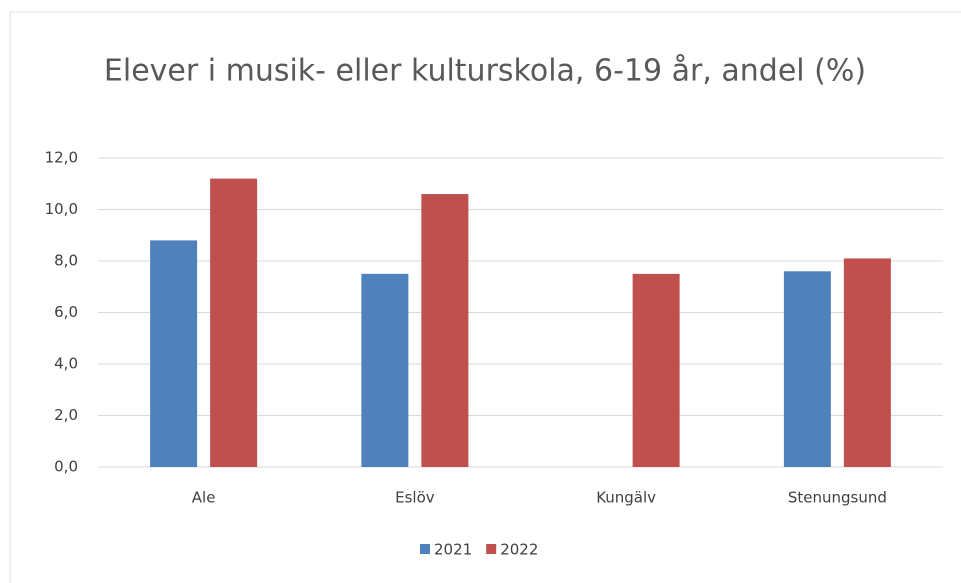  I want to click on y-tick-label: 8,0, so click(66, 261).